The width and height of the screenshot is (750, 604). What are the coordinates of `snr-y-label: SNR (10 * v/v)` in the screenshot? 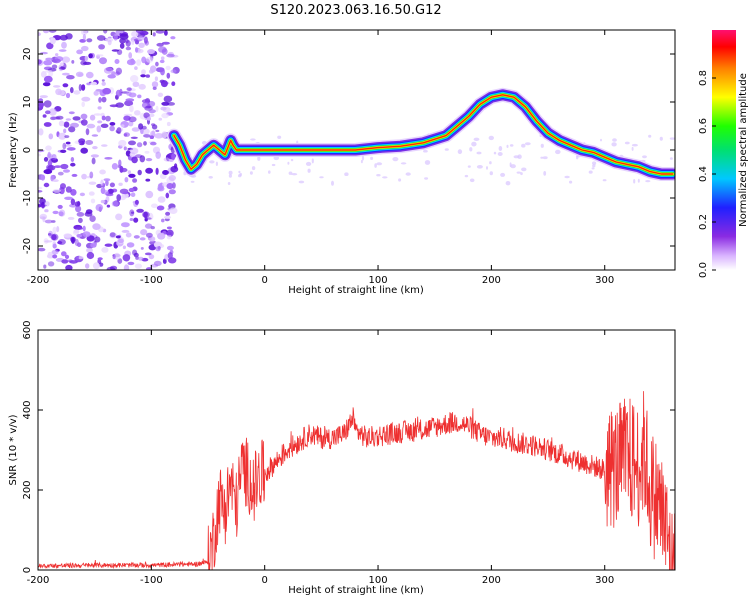 It's located at (13, 449).